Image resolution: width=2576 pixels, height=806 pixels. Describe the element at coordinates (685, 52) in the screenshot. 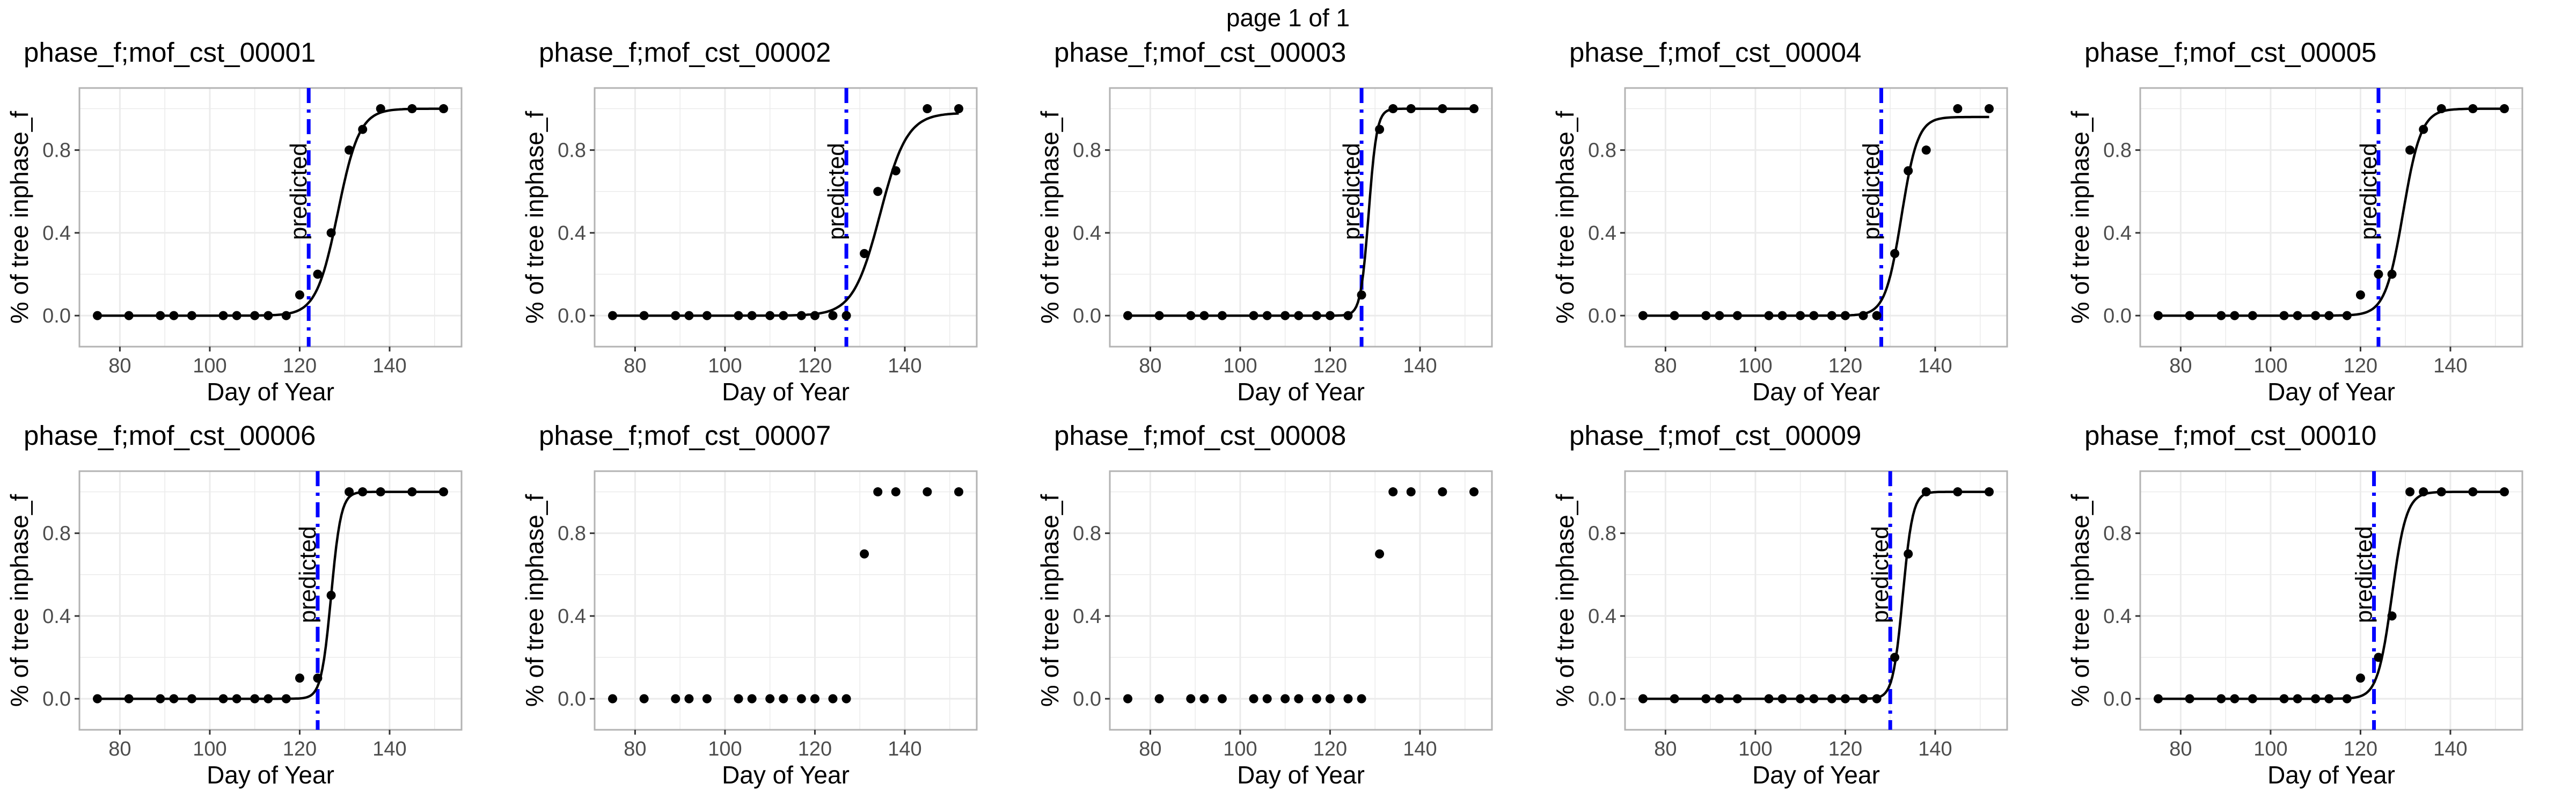

I see `chart-title: phase_f;mof_cst_00002` at that location.